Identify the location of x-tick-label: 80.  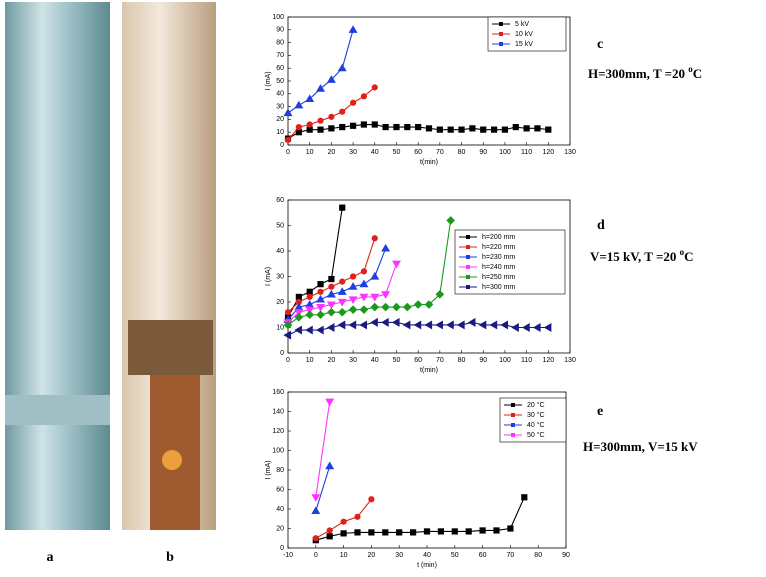
(538, 555).